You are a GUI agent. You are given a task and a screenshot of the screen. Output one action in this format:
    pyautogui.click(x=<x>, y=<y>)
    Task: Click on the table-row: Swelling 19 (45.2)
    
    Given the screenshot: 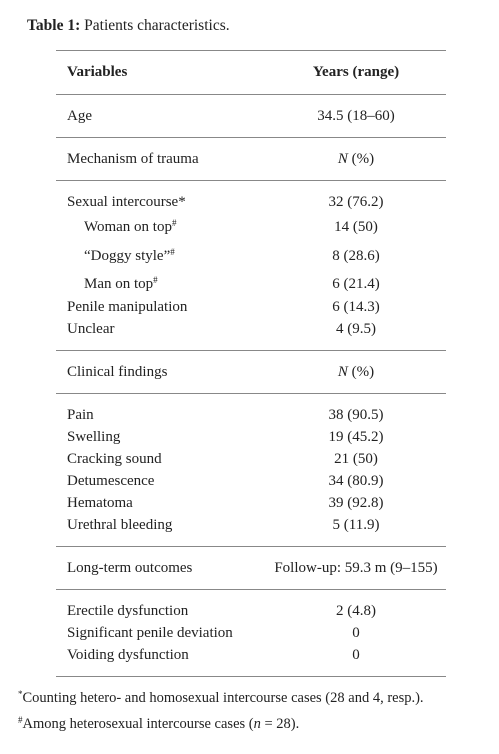 What is the action you would take?
    pyautogui.click(x=251, y=437)
    